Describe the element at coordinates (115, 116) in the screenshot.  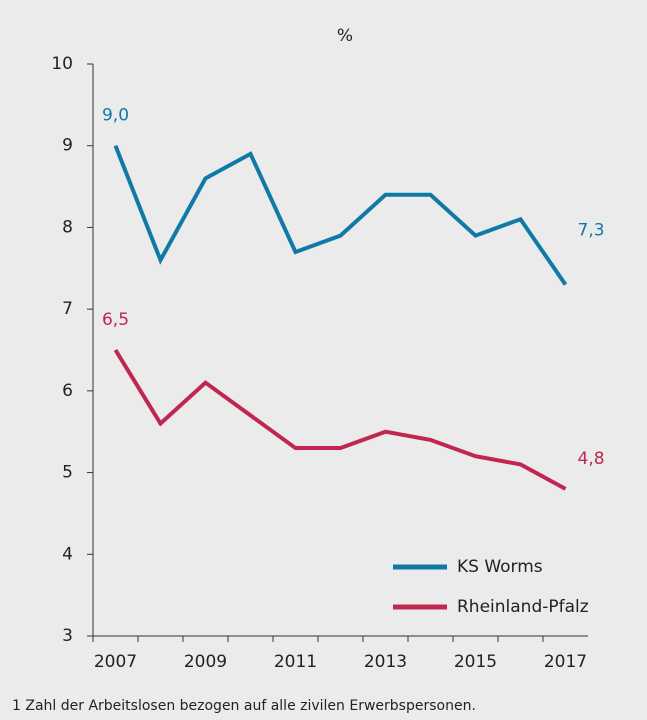
I see `data-label: 9,0` at that location.